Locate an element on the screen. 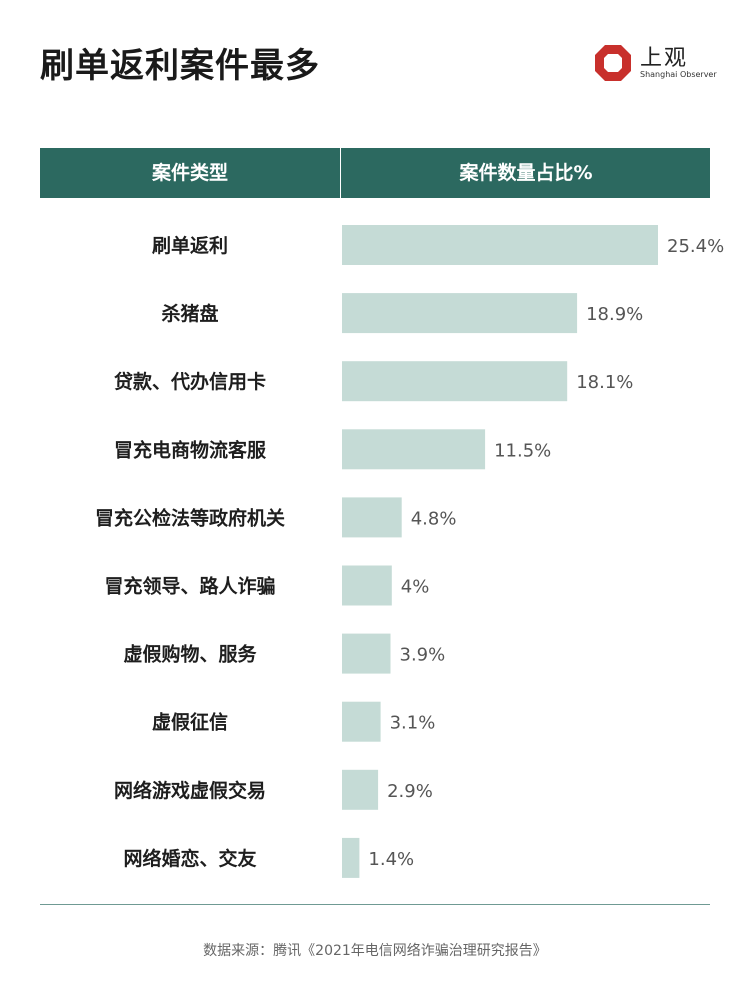 The height and width of the screenshot is (986, 750). value-label: 3.1% is located at coordinates (413, 723).